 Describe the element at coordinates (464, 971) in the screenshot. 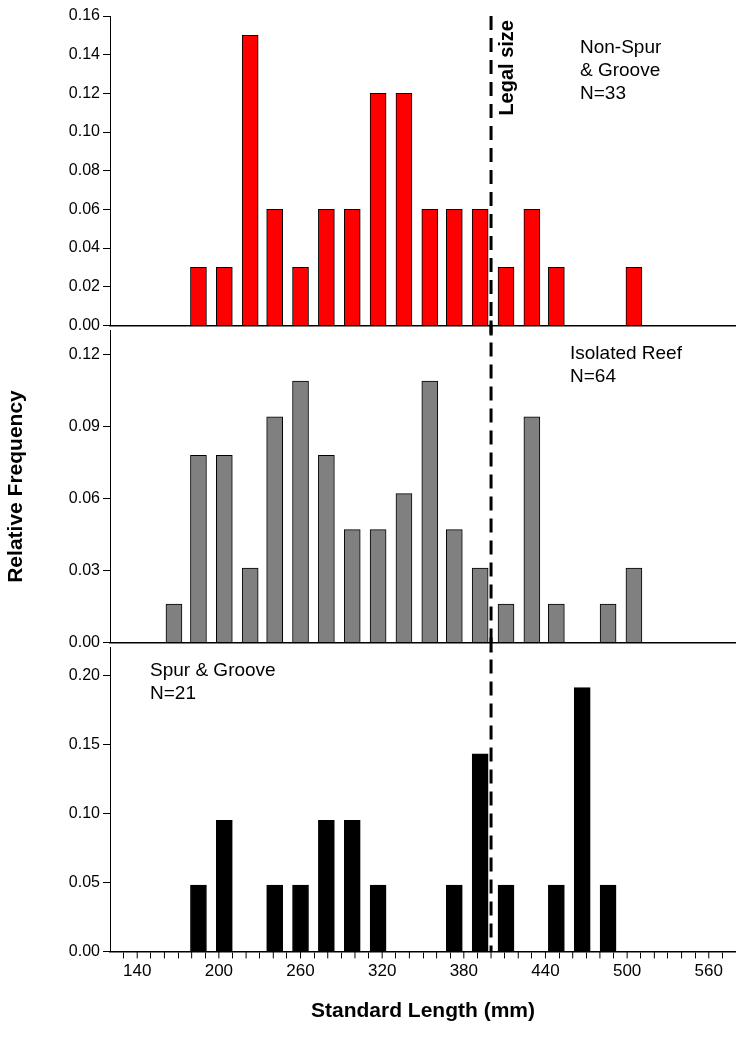

I see `x-tick-label: 380` at that location.